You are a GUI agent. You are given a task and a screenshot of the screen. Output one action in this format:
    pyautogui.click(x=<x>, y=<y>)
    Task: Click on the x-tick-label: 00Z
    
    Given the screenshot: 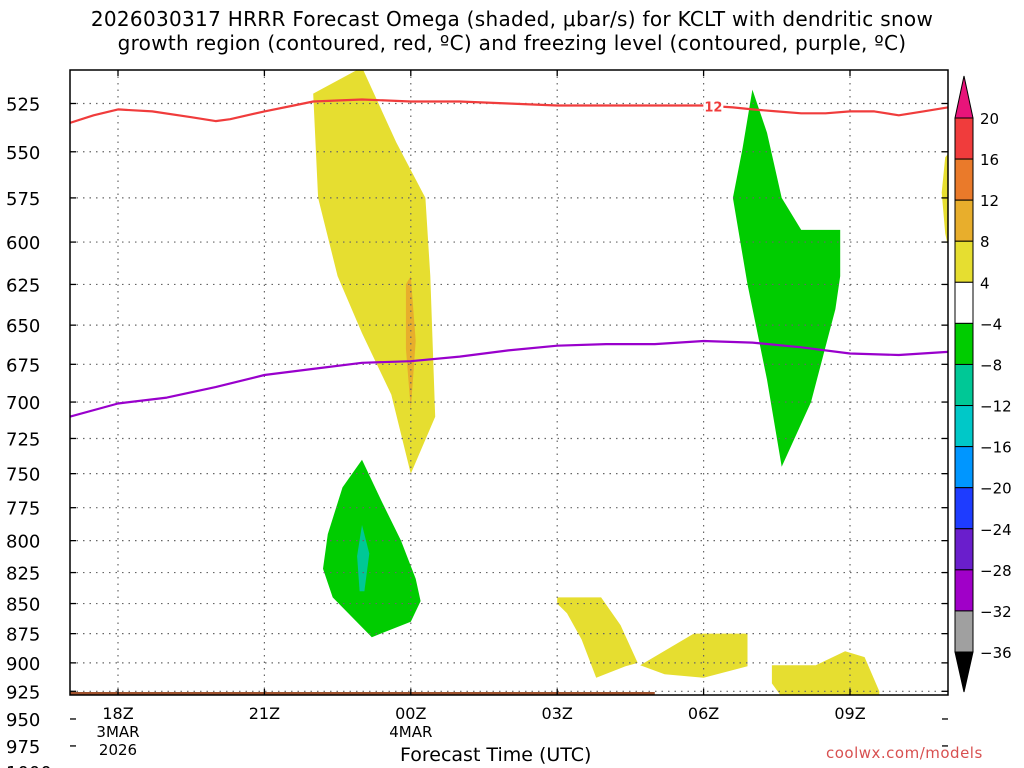 What is the action you would take?
    pyautogui.click(x=410, y=713)
    